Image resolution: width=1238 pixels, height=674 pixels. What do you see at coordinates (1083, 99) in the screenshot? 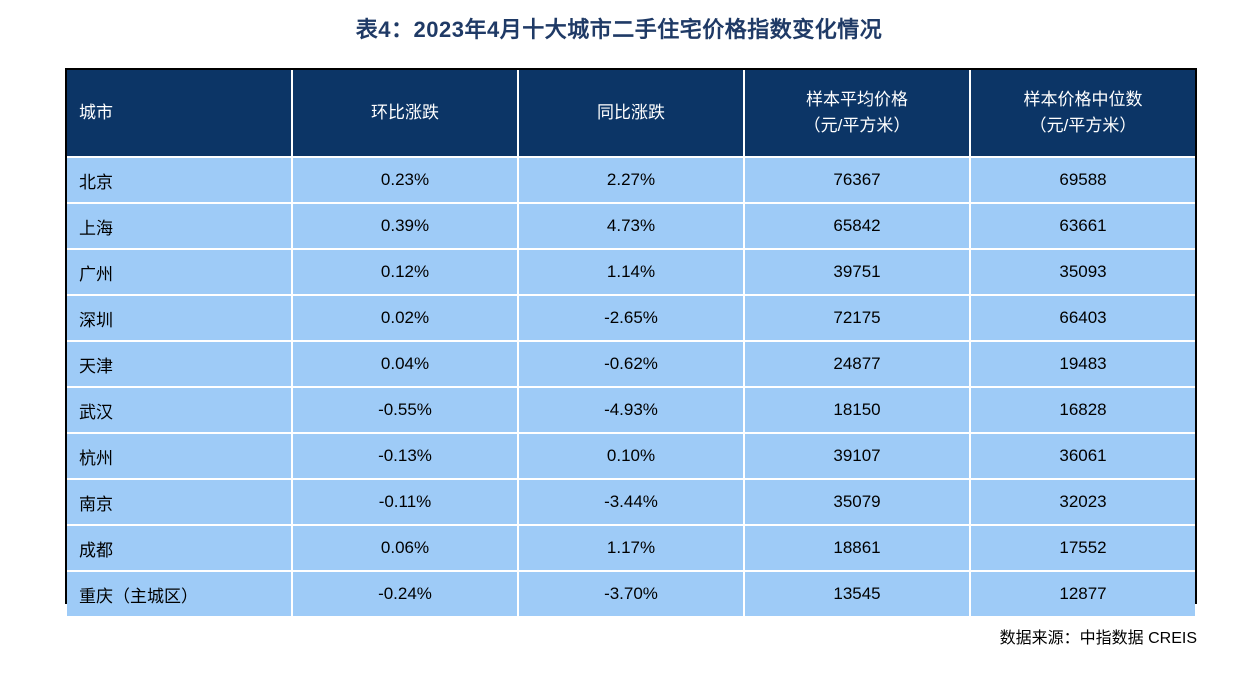
I see `header-median-price-label: 样本价格中位数` at bounding box center [1083, 99].